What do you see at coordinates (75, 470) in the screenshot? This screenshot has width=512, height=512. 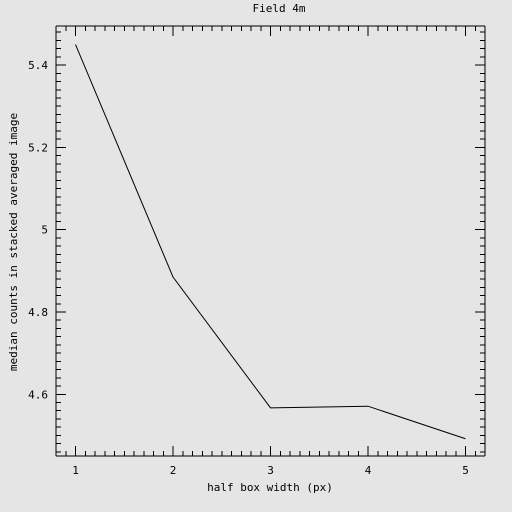 I see `x-tick-label: 1` at bounding box center [75, 470].